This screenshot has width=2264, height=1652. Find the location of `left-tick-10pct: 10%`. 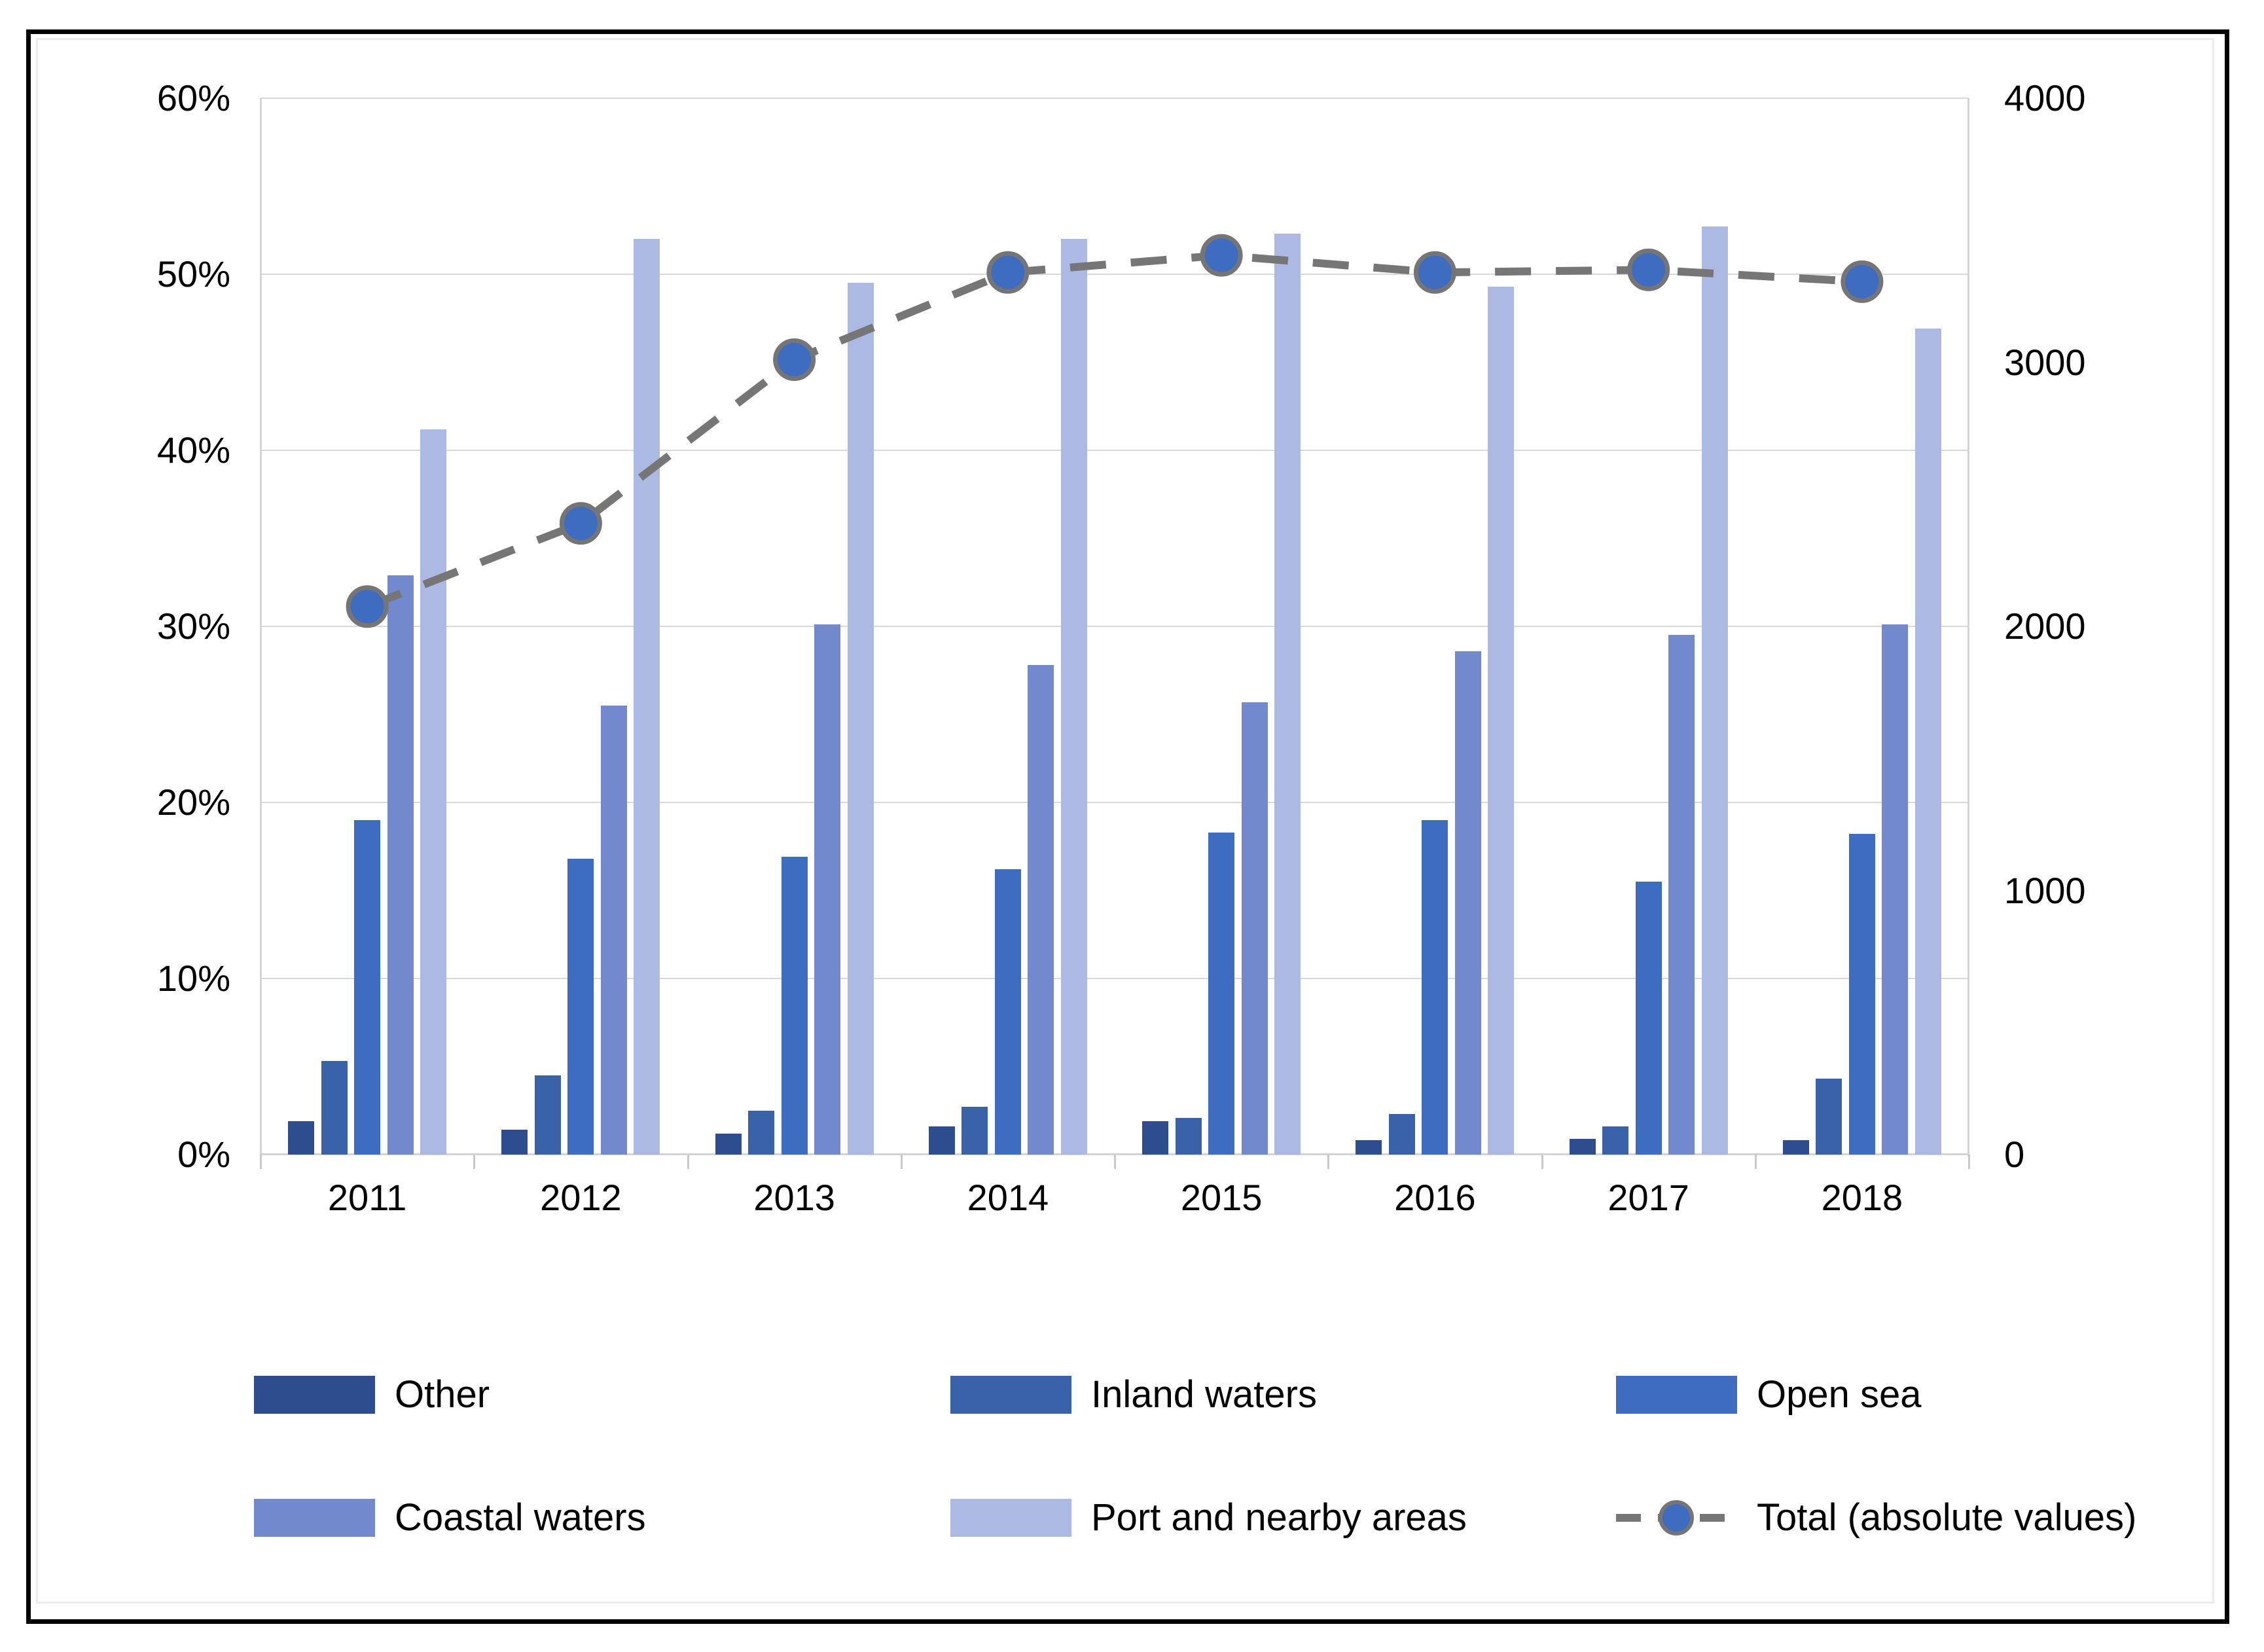

left-tick-10pct: 10% is located at coordinates (193, 979).